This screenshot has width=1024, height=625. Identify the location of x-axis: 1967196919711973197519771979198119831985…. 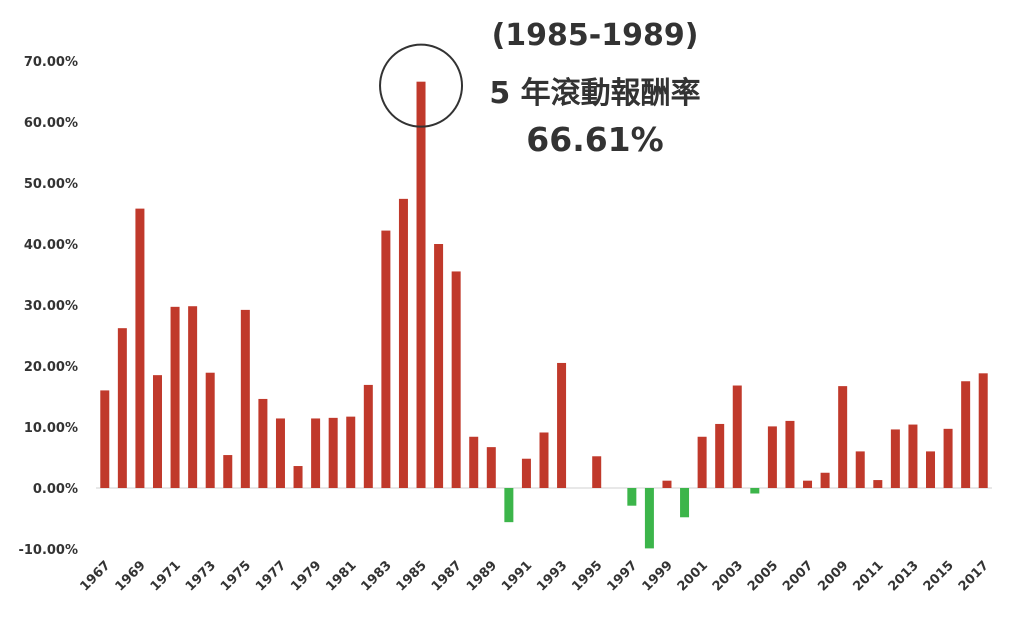
(534, 576).